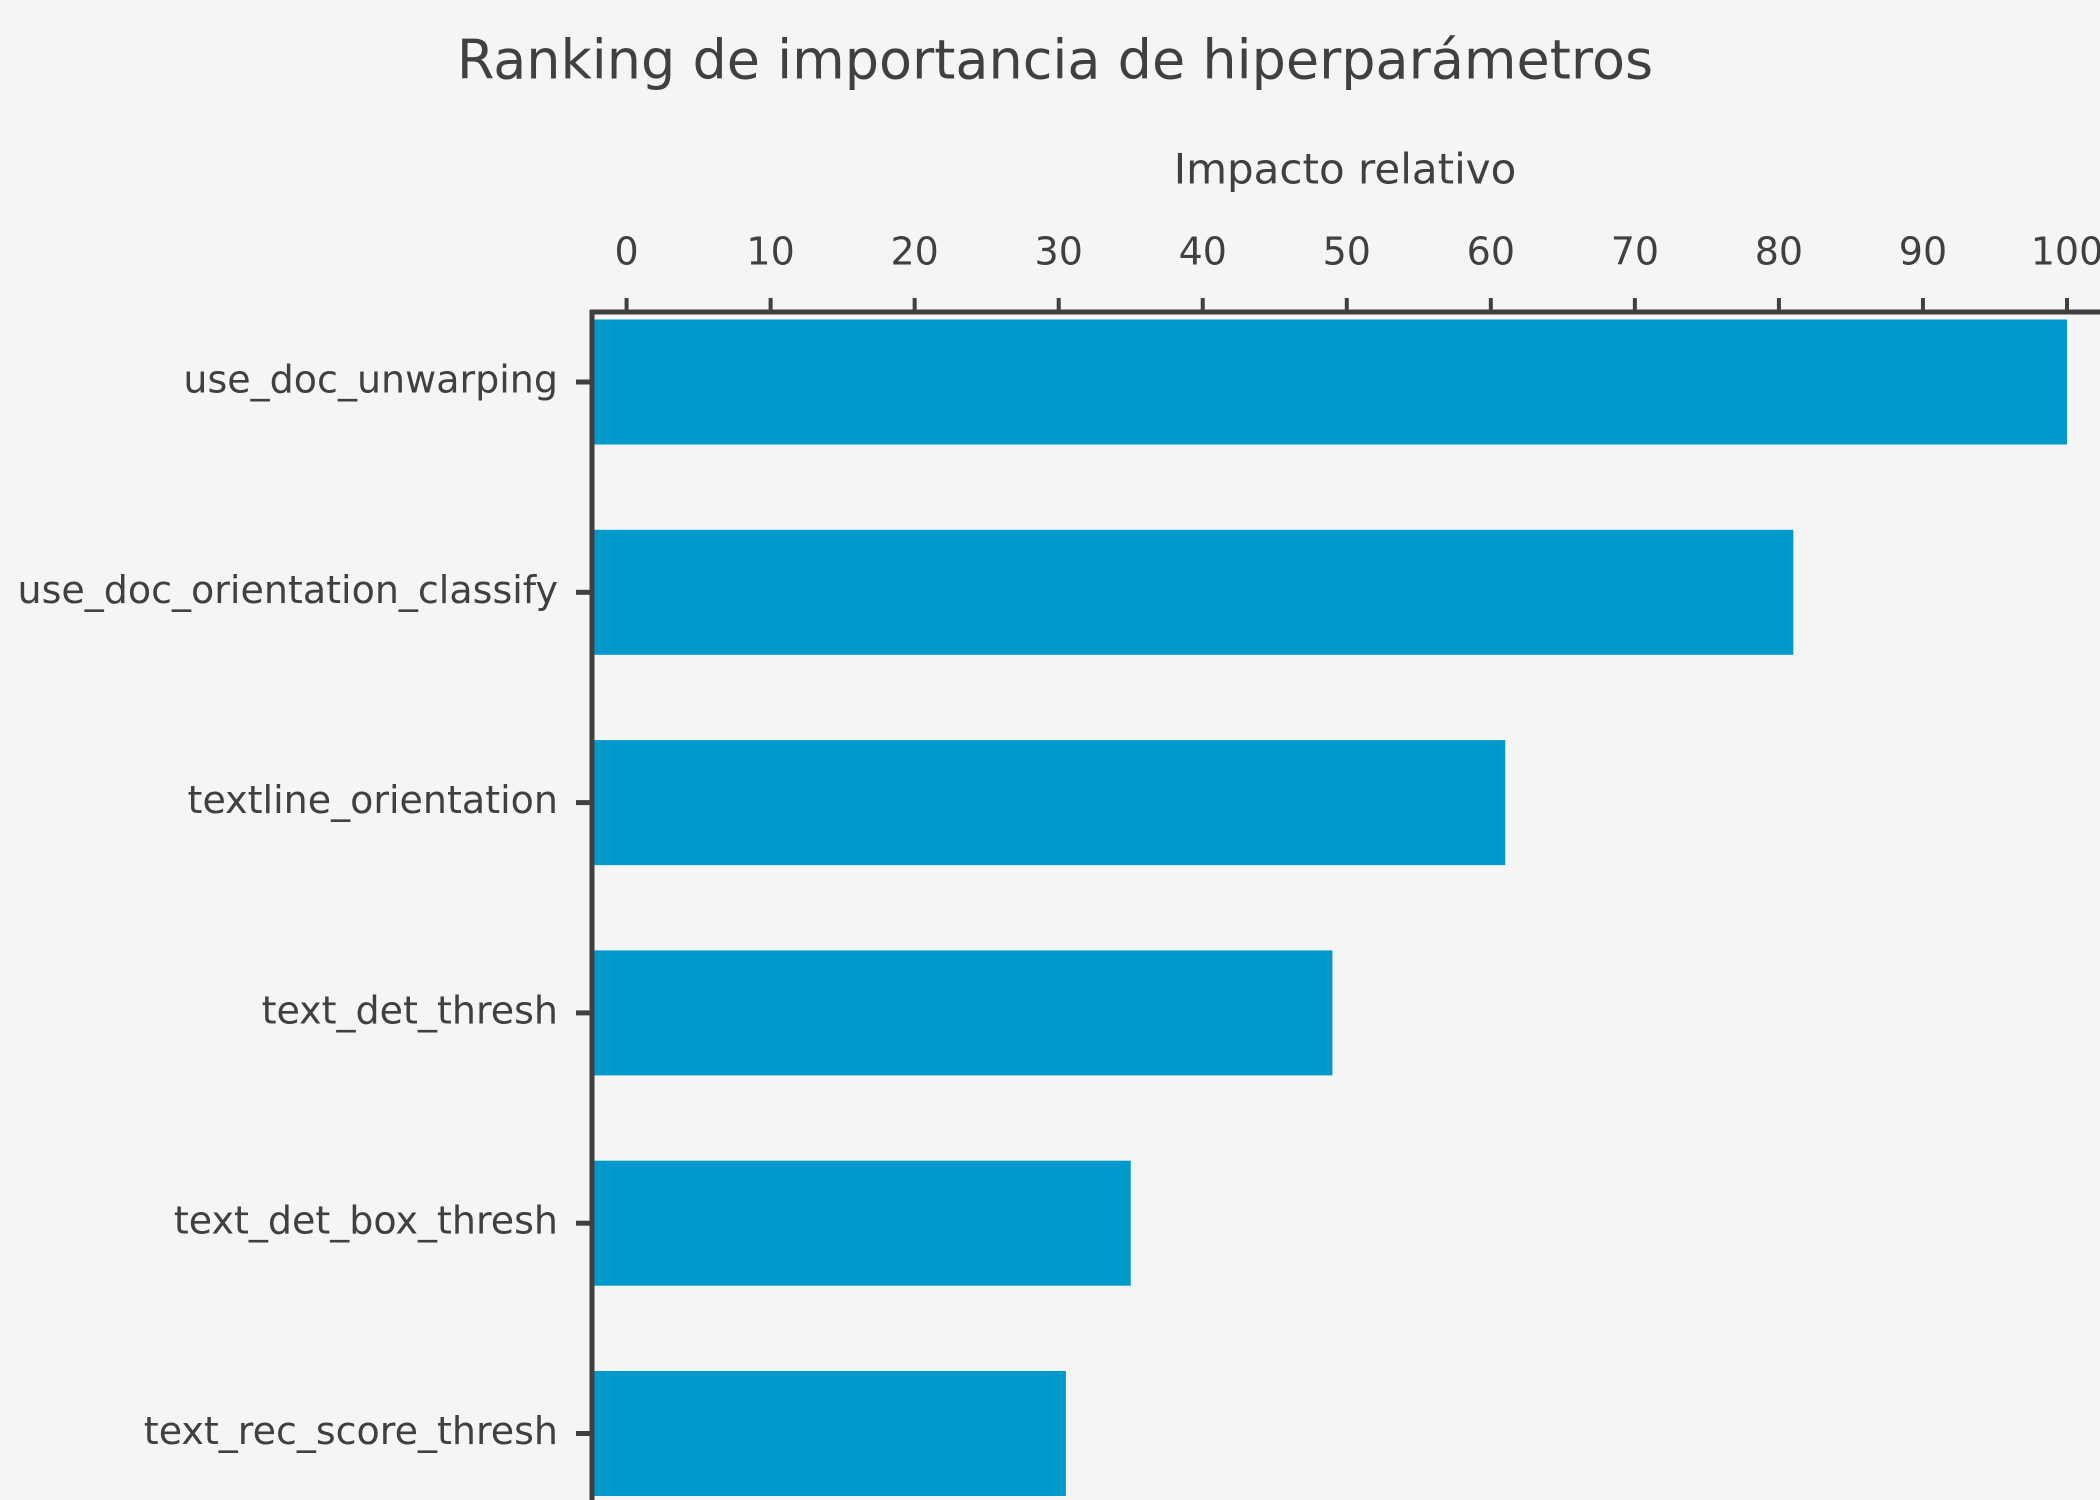 This screenshot has width=2100, height=1500. What do you see at coordinates (1491, 252) in the screenshot?
I see `x-tick-label: 60` at bounding box center [1491, 252].